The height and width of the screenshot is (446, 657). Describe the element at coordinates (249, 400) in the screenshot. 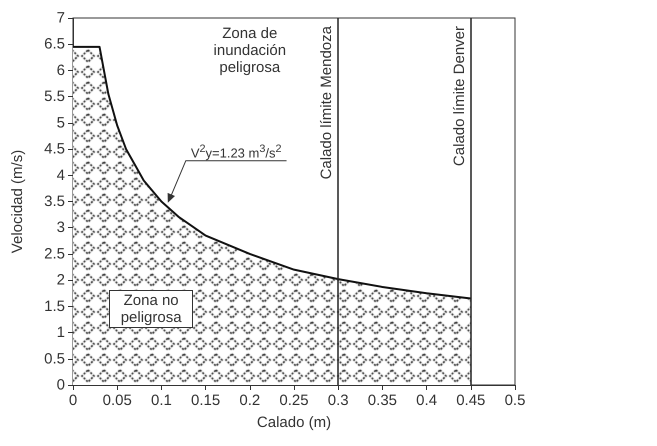

I see `x-tick-label: 0.2` at that location.